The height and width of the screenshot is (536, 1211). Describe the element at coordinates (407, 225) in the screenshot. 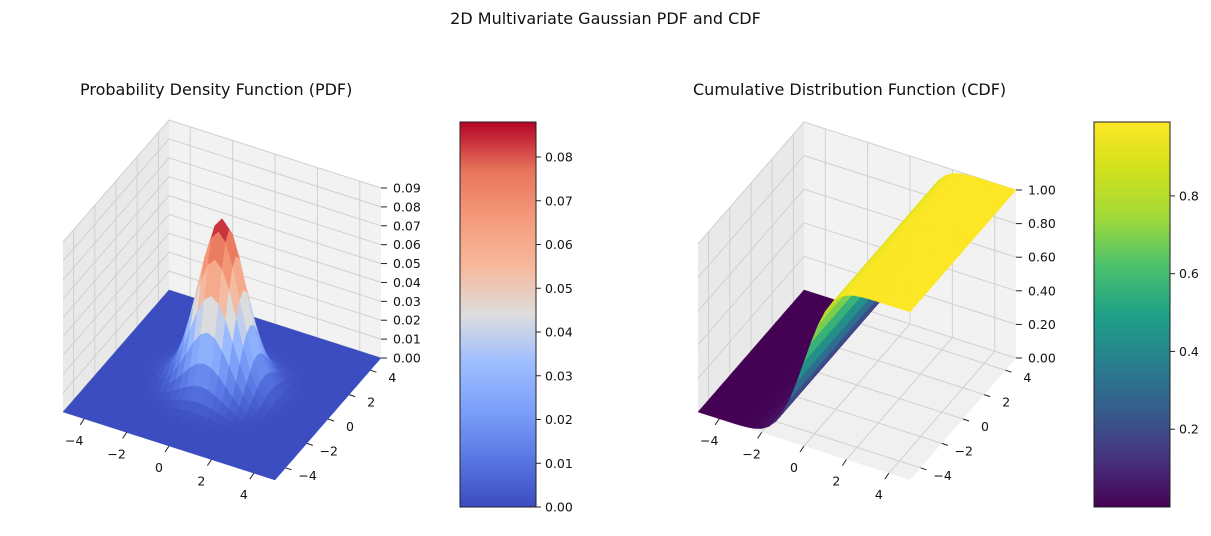

I see `z-tick-label: 0.07` at that location.